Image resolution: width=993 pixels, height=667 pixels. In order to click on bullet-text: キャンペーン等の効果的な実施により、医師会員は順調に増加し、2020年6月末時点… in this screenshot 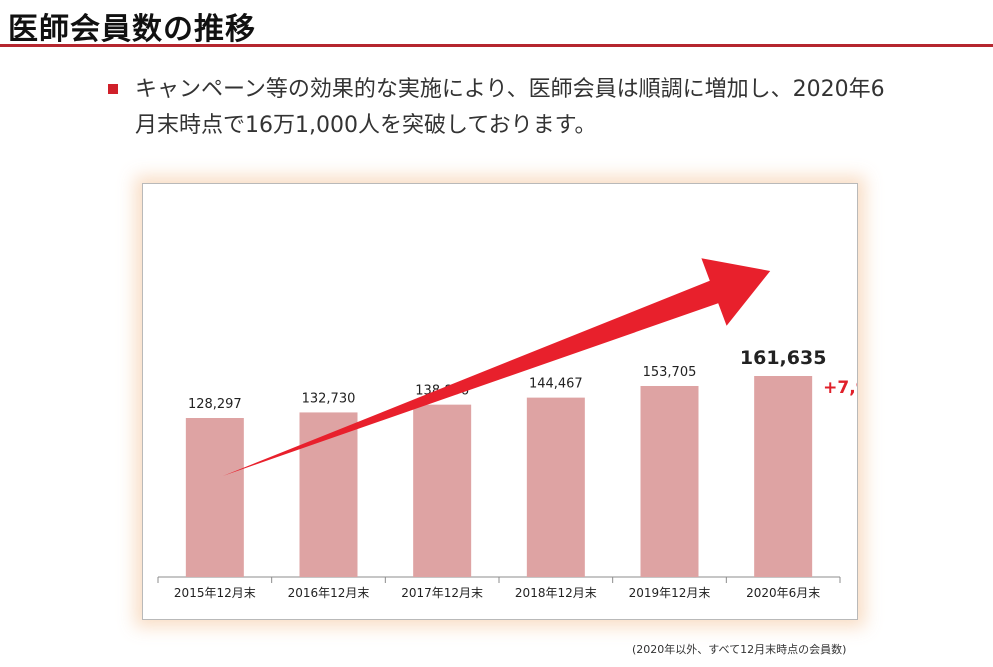, I will do `click(510, 107)`.